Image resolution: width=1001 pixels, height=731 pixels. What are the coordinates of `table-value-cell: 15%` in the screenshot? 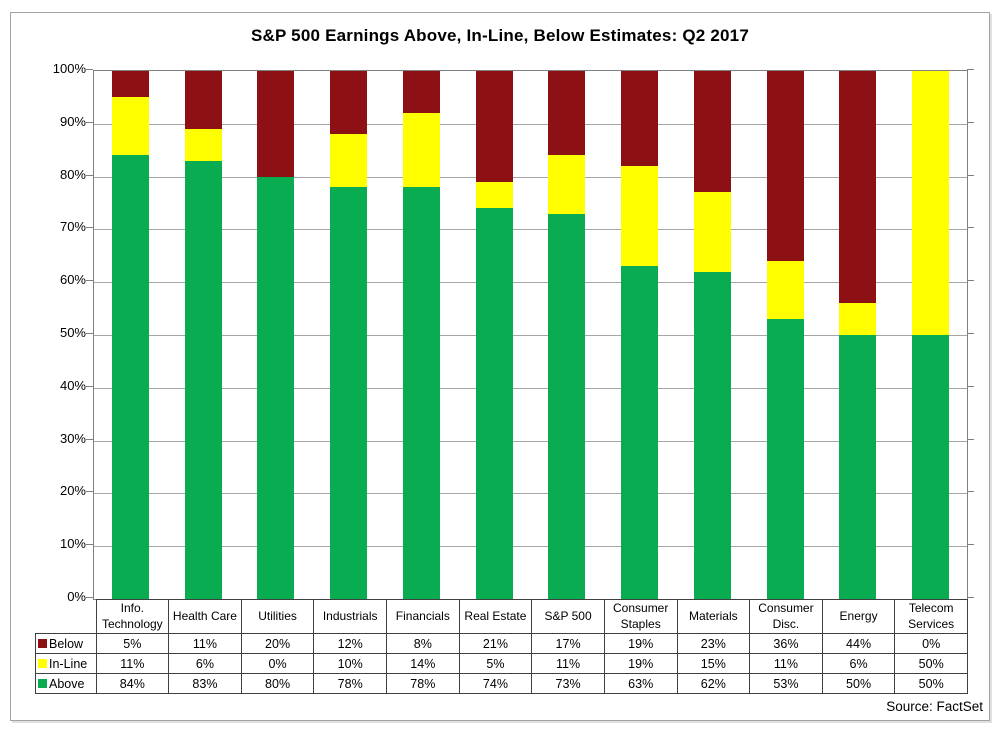 It's located at (713, 663).